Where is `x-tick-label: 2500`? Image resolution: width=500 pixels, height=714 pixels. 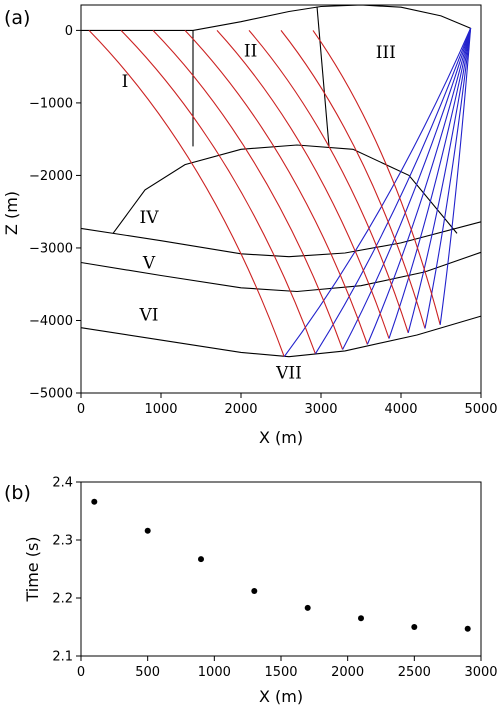
x-tick-label: 2500 is located at coordinates (414, 672).